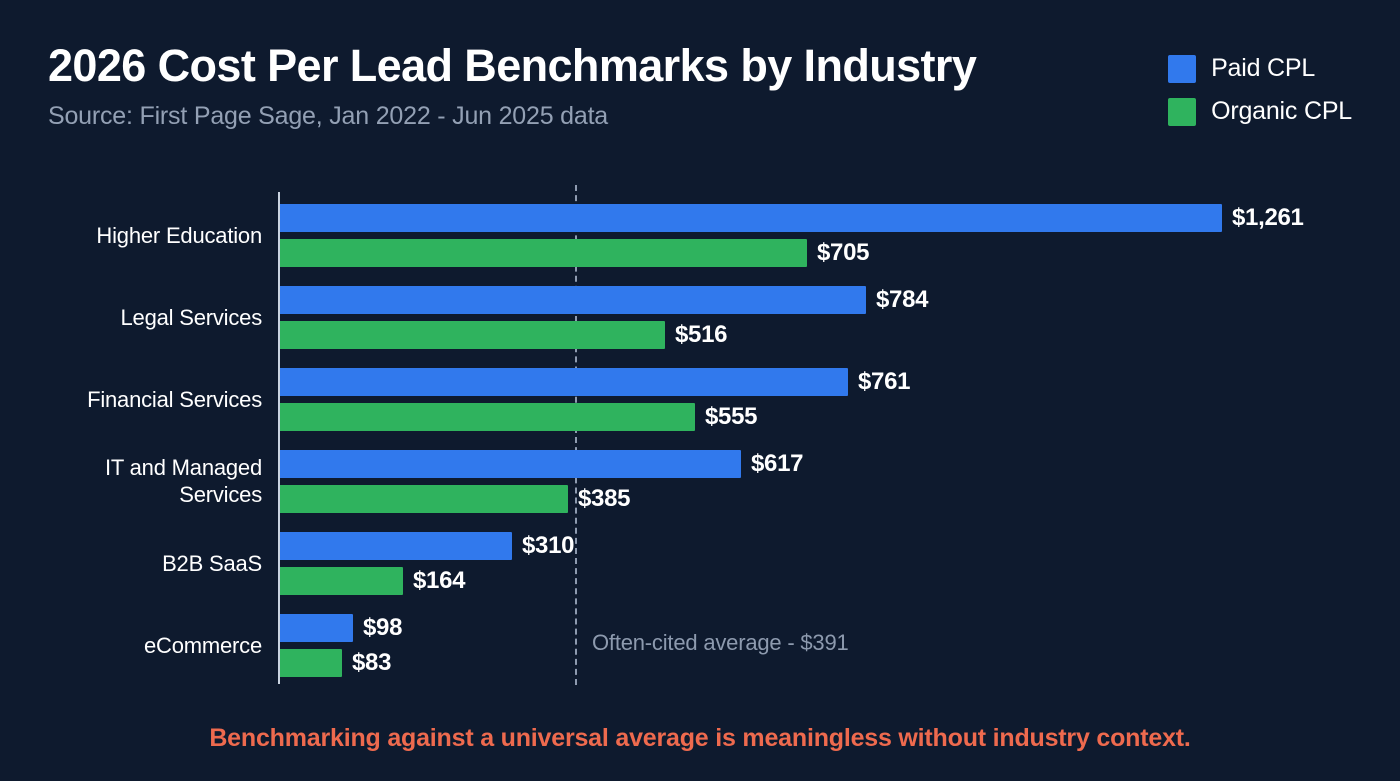 The image size is (1400, 781). I want to click on bar-value-label: $1,261, so click(1268, 217).